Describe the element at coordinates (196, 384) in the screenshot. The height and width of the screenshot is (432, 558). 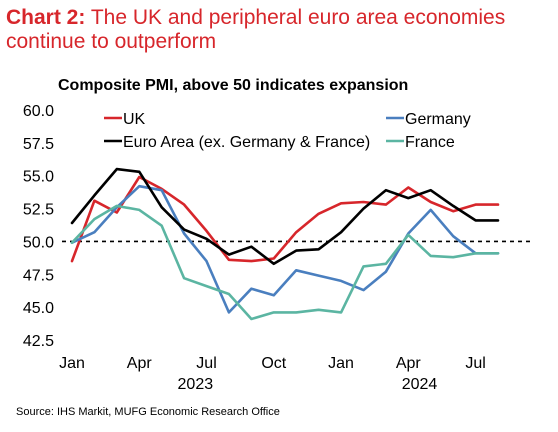
I see `x-year-label: 2023` at that location.